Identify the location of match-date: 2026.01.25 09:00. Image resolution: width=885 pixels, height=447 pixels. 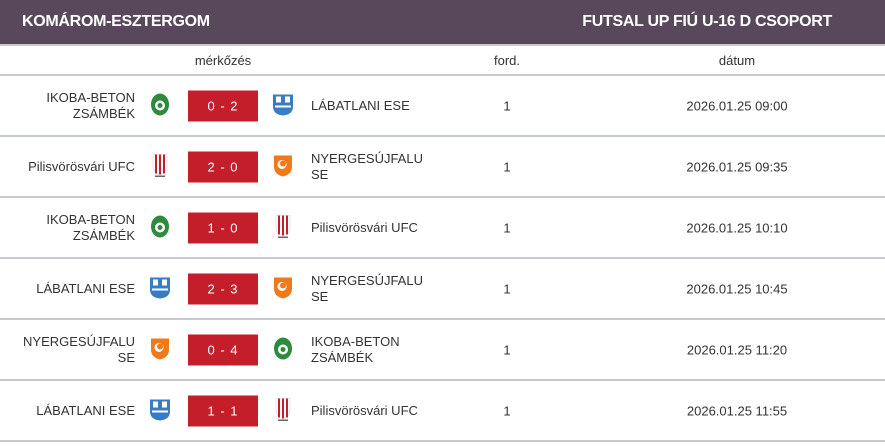
(737, 105).